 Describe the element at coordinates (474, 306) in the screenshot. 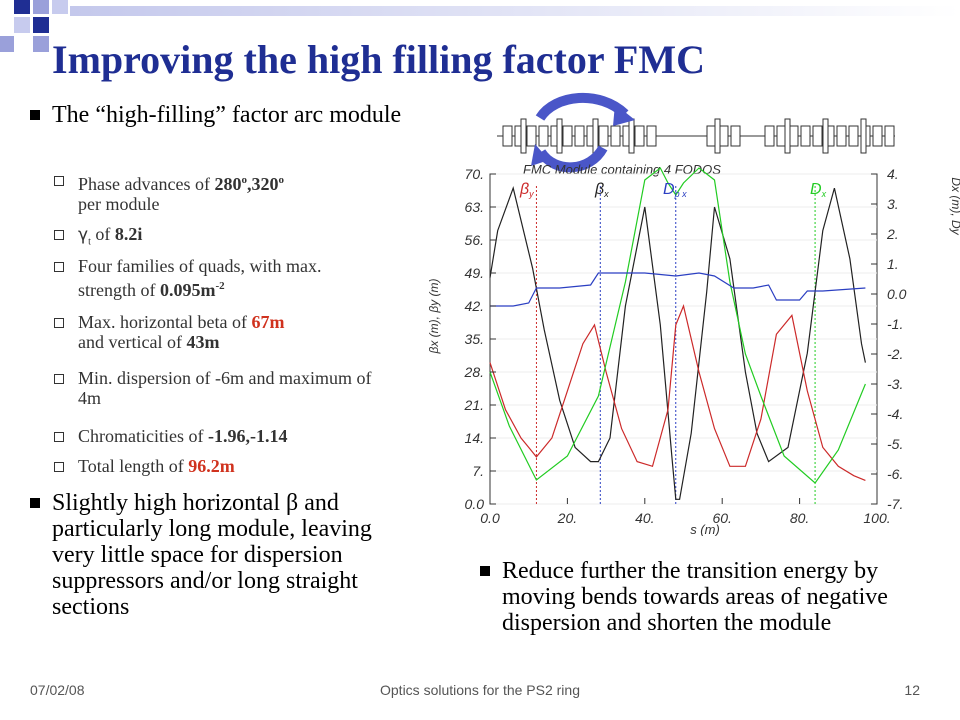

I see `y-left-tick-label: 42.` at that location.